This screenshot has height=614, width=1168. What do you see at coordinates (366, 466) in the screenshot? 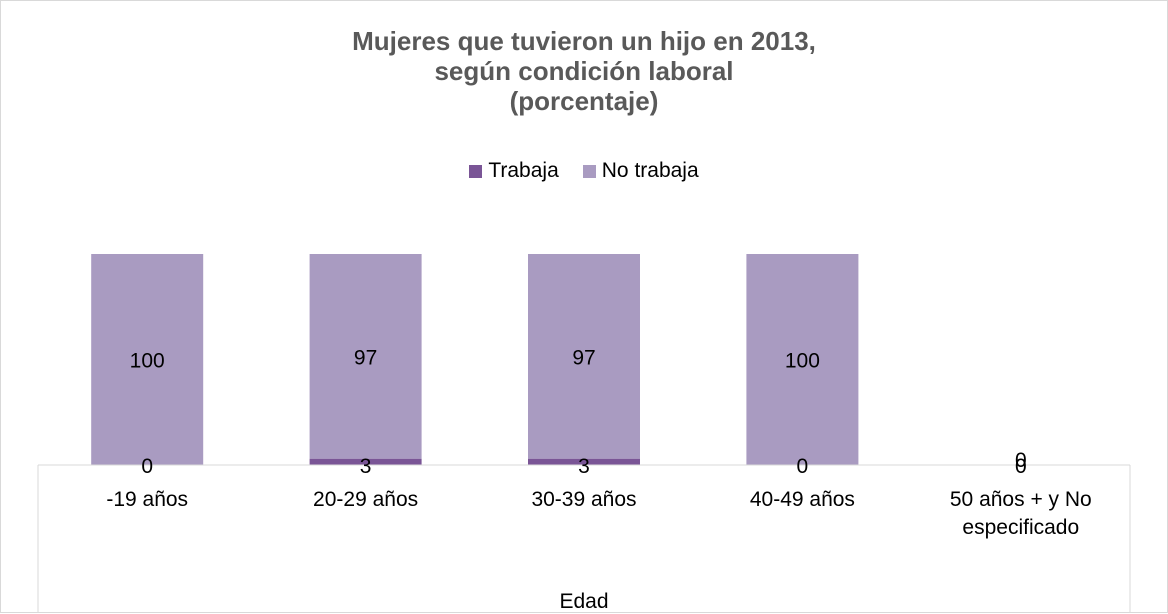
I see `data-label-trabaja-1: 3` at bounding box center [366, 466].